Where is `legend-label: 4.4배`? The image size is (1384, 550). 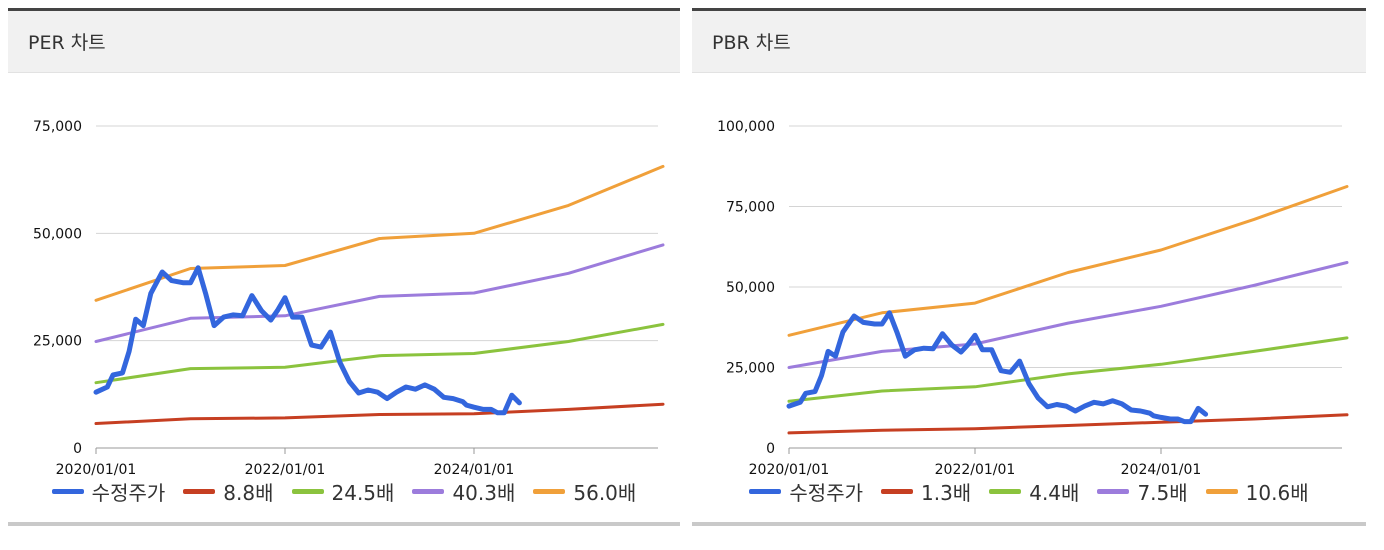 legend-label: 4.4배 is located at coordinates (1054, 493).